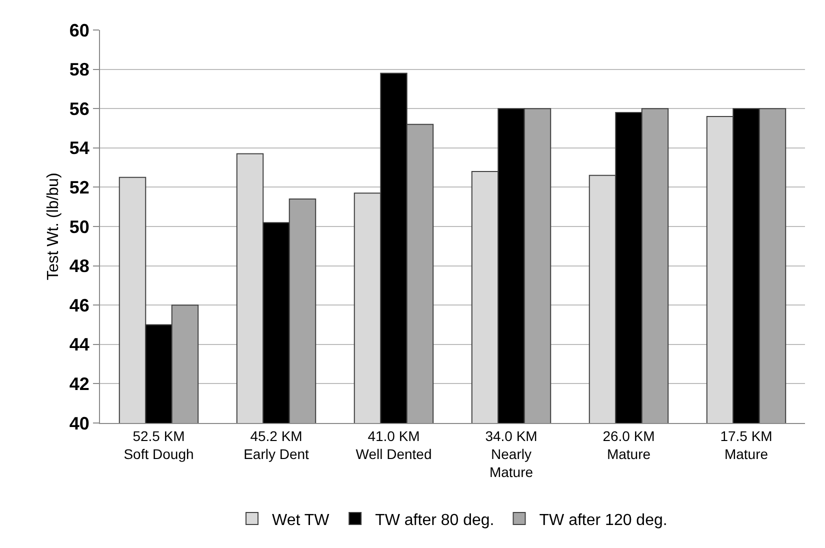 This screenshot has width=825, height=548. What do you see at coordinates (79, 423) in the screenshot?
I see `y-tick-label: 40` at bounding box center [79, 423].